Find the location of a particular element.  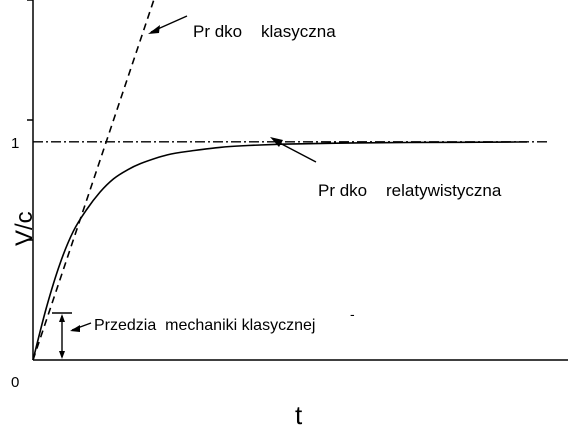

relativistic-label: Pr dko relatywistyczna is located at coordinates (410, 190).